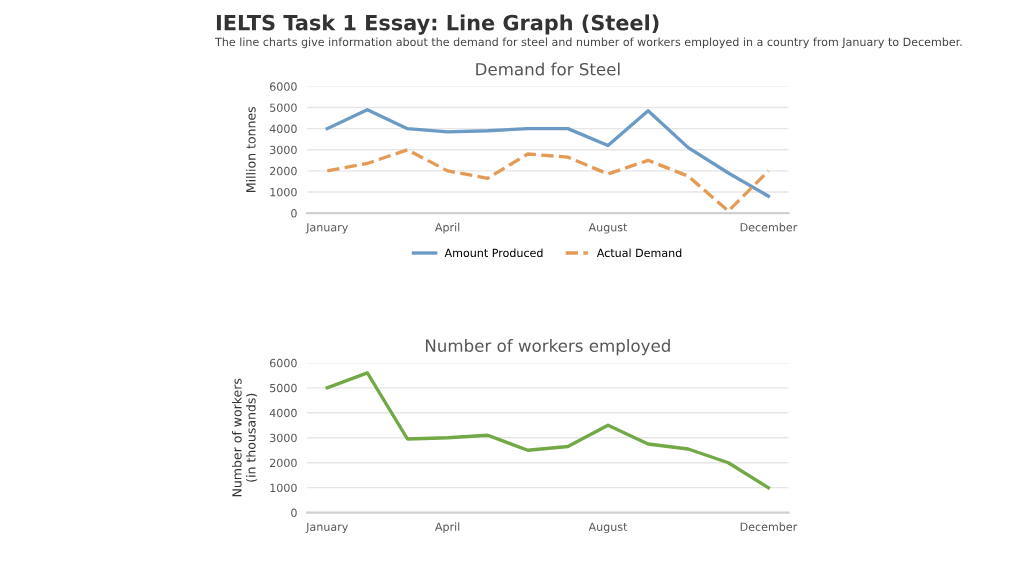  I want to click on text: IELTS Task 1 Essay: Line Graph (Steel), so click(437, 24).